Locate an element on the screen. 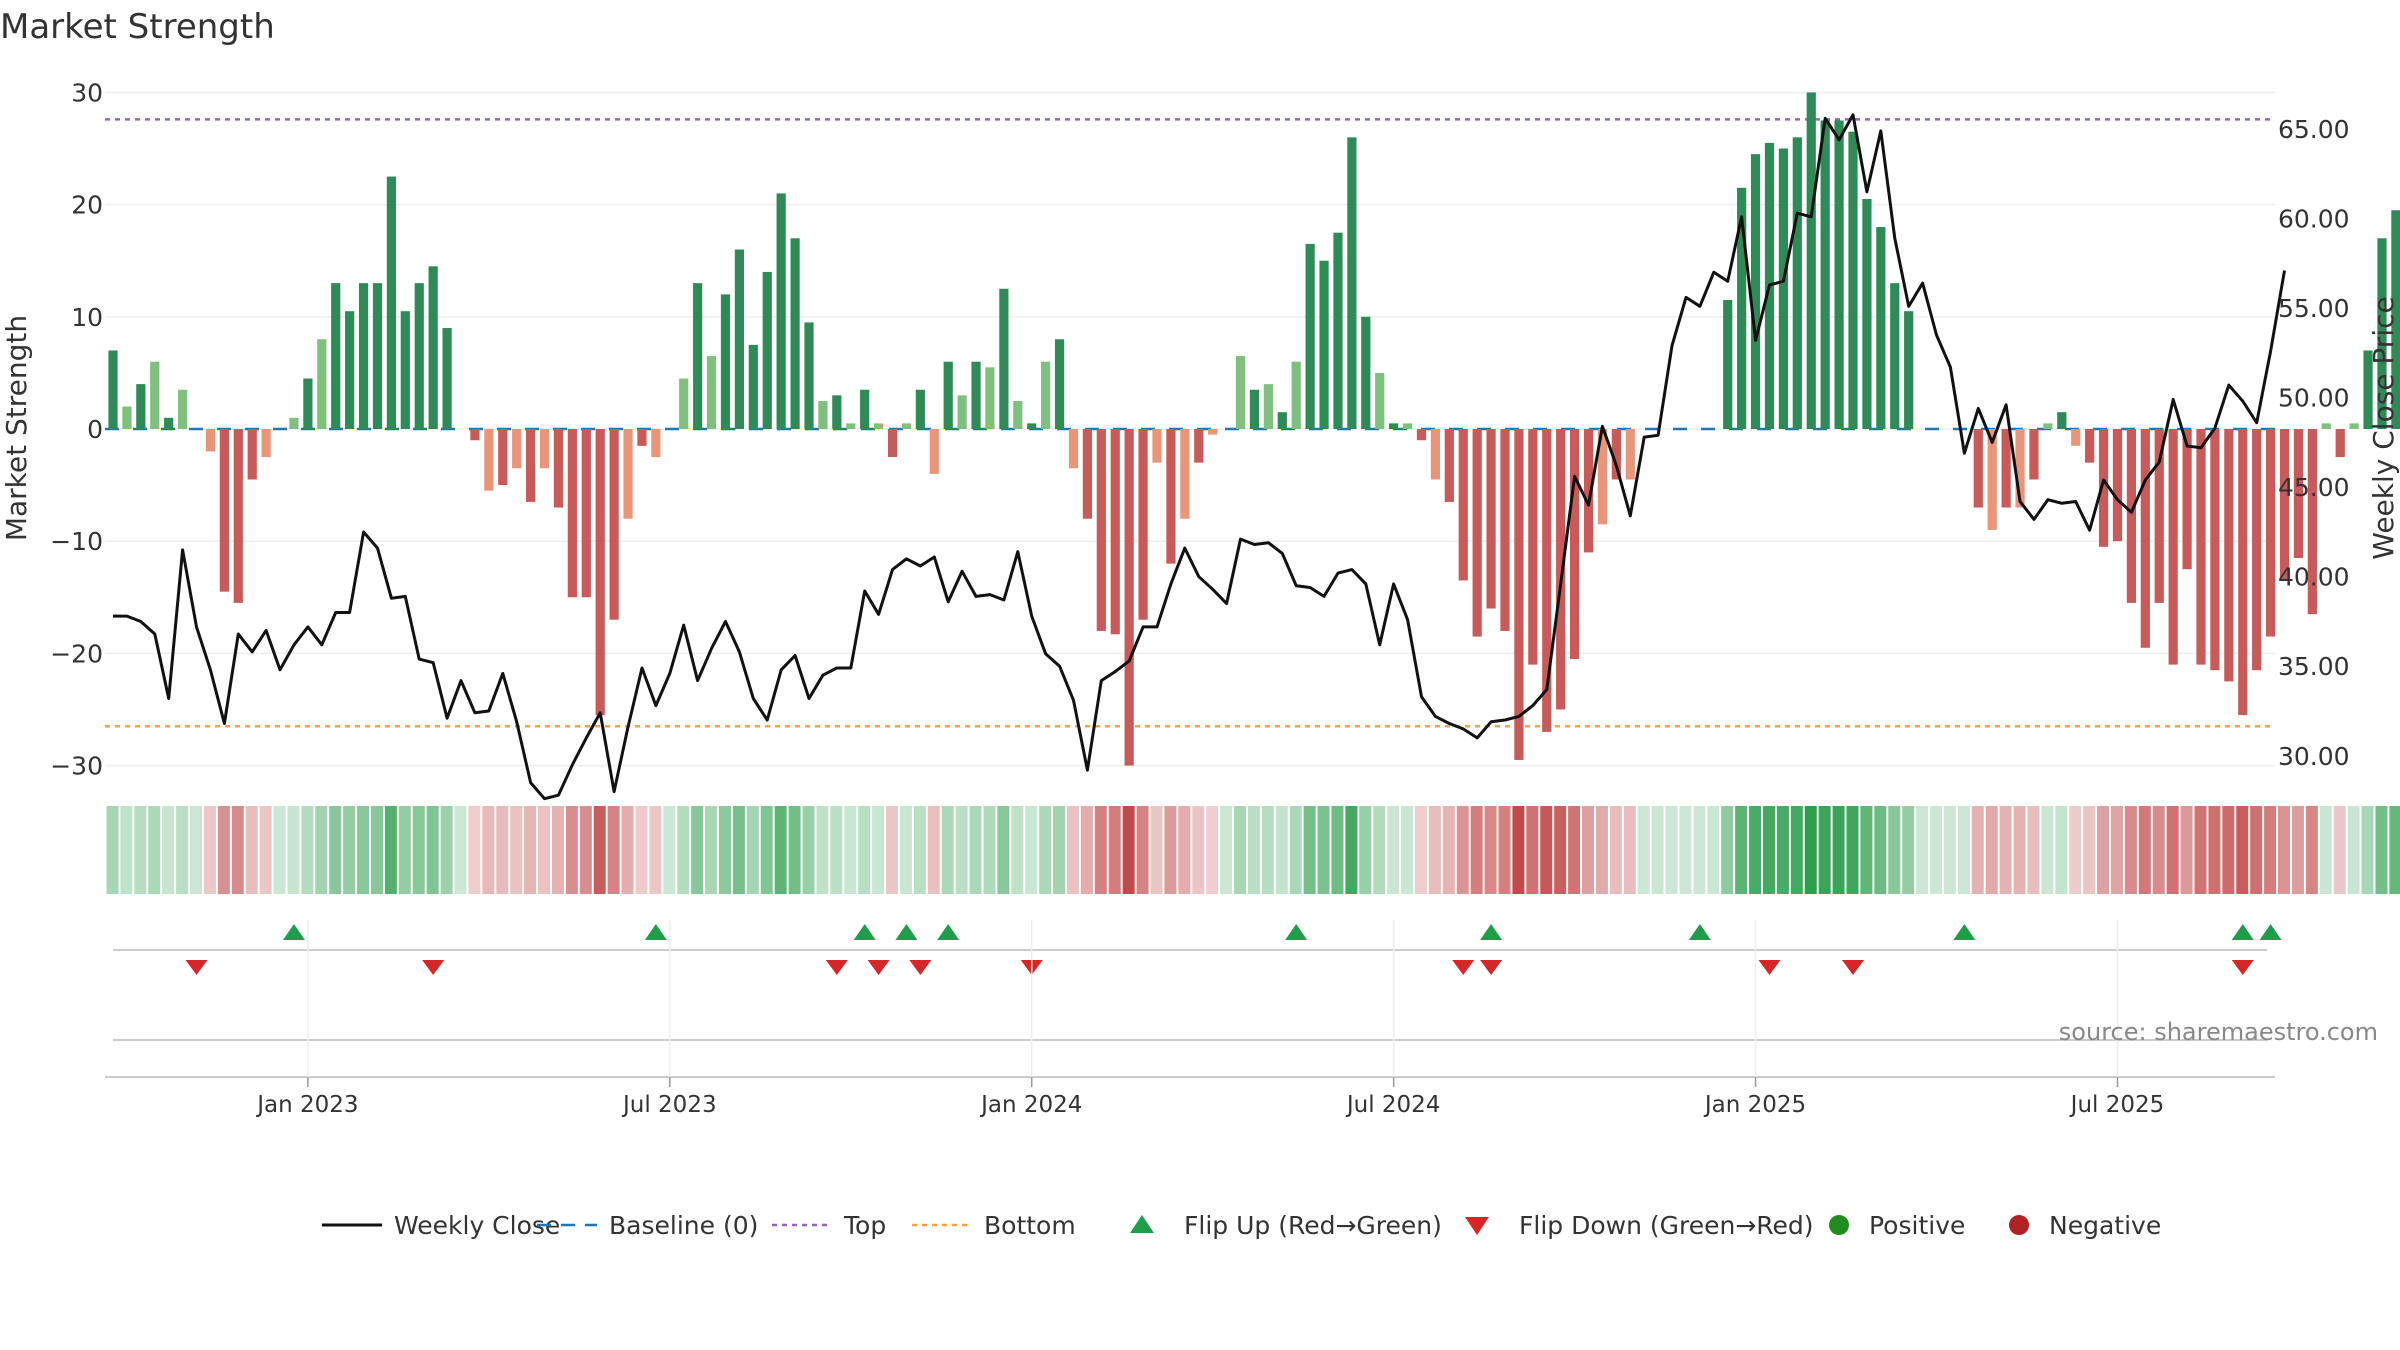  legend-label: Top is located at coordinates (864, 1225).